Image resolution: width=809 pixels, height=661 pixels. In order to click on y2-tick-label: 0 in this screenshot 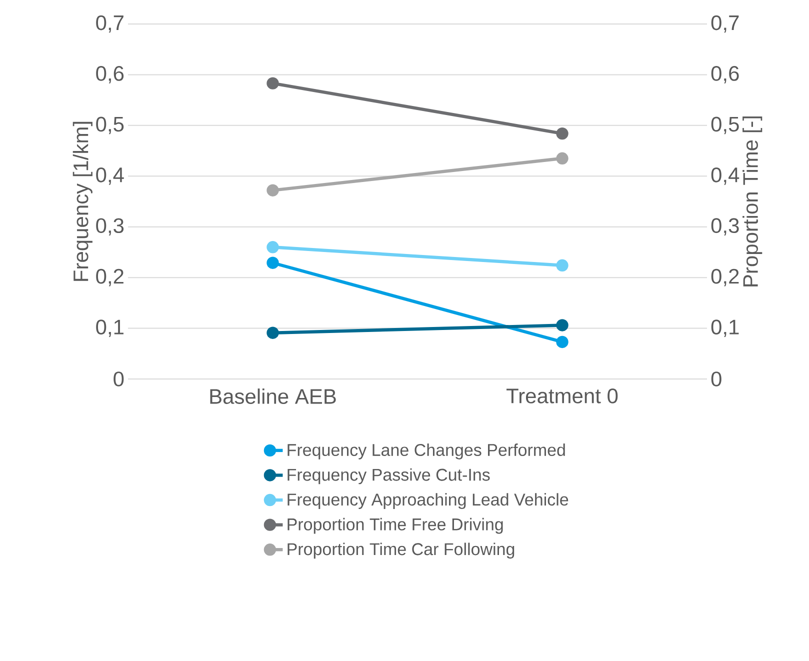, I will do `click(716, 379)`.